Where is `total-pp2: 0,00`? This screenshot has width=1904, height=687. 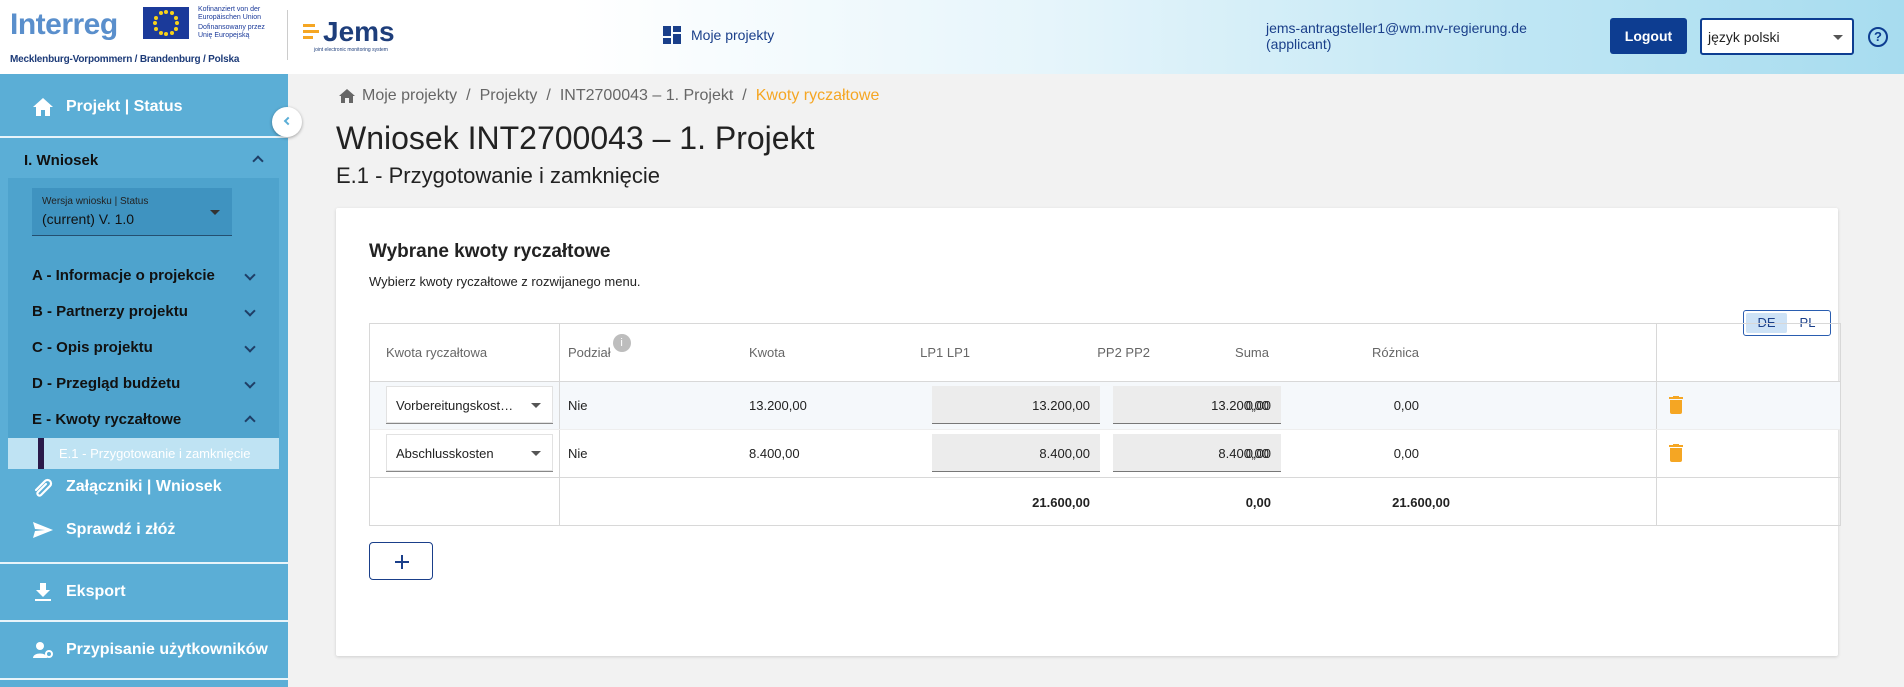
total-pp2: 0,00 is located at coordinates (1258, 502).